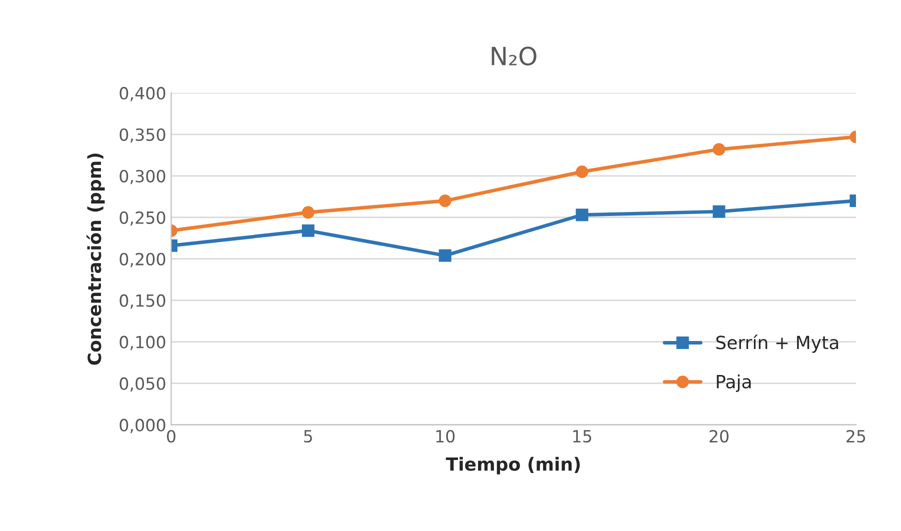 The image size is (901, 531). What do you see at coordinates (445, 436) in the screenshot?
I see `x-tick-label: 10` at bounding box center [445, 436].